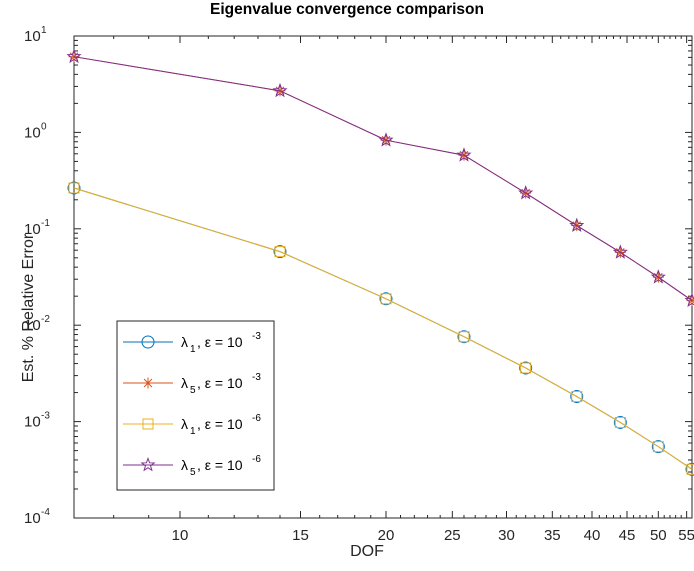 The image size is (694, 571). I want to click on y-tick-exponent: 0, so click(44, 126).